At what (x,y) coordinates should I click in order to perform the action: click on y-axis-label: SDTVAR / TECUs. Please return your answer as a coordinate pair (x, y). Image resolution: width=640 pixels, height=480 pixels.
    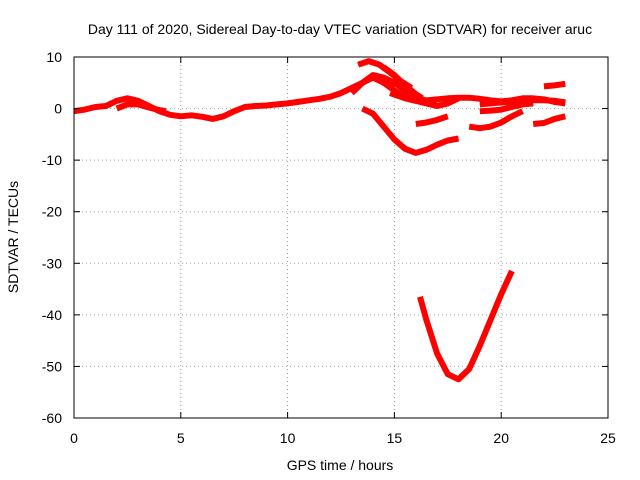
    Looking at the image, I should click on (13, 237).